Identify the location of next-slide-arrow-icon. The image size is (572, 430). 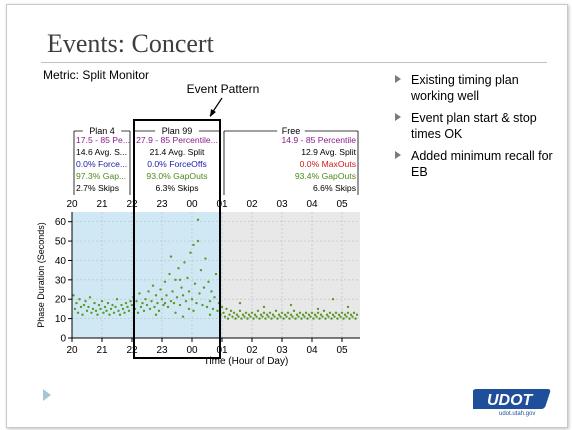
(47, 395).